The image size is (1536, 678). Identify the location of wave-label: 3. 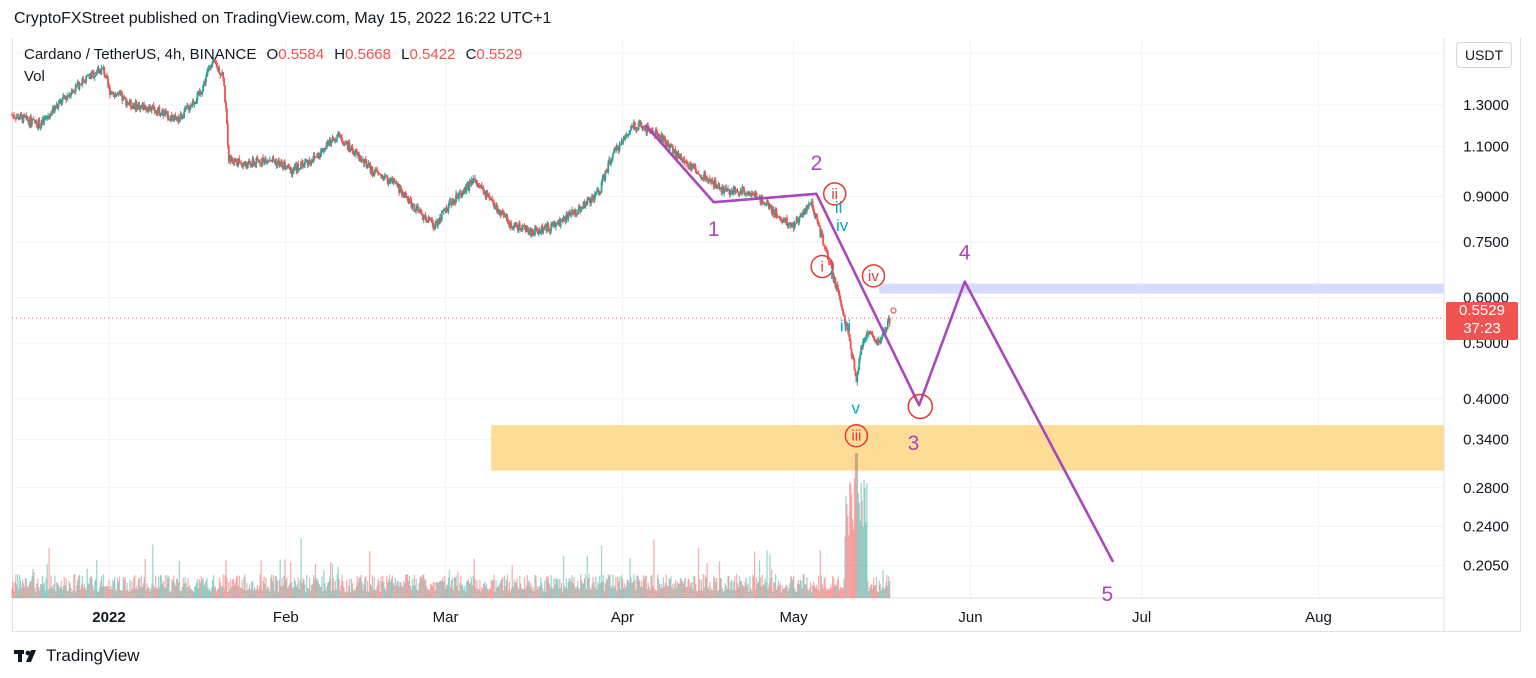
(914, 443).